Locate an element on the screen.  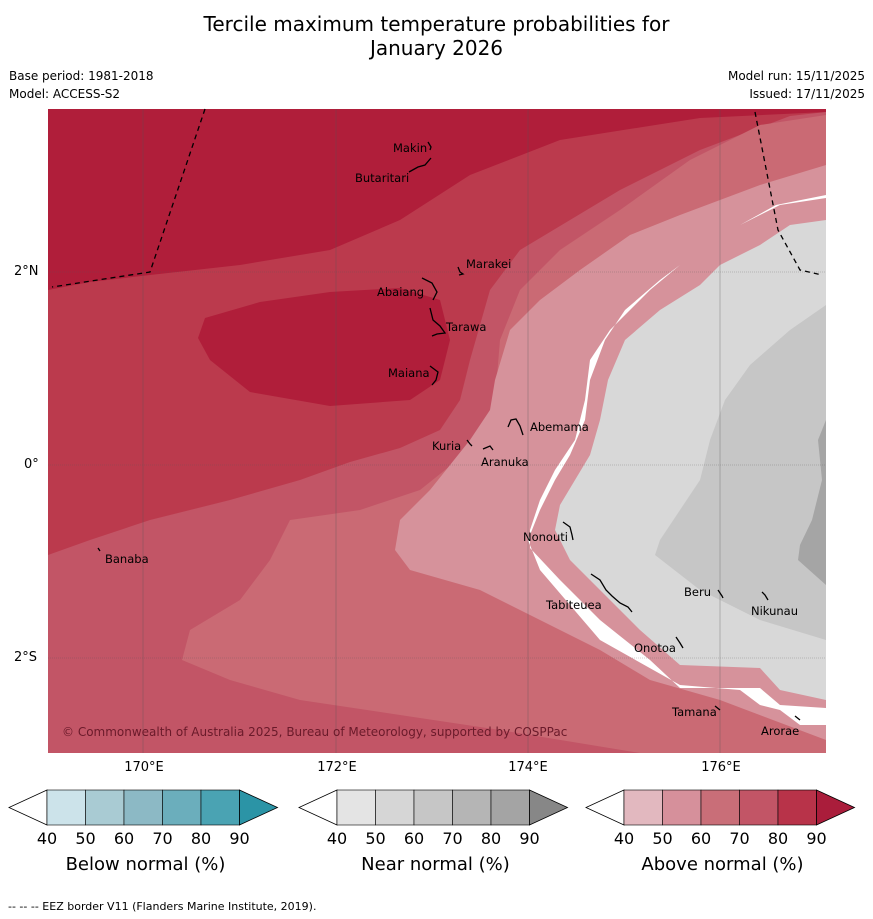
island-label-kuria: Kuria is located at coordinates (447, 446).